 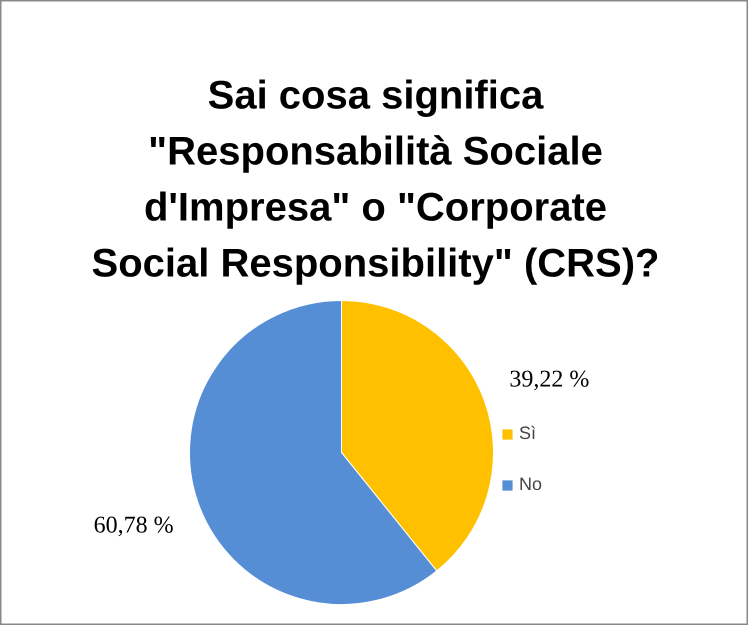 I want to click on legend-label: No, so click(x=530, y=484).